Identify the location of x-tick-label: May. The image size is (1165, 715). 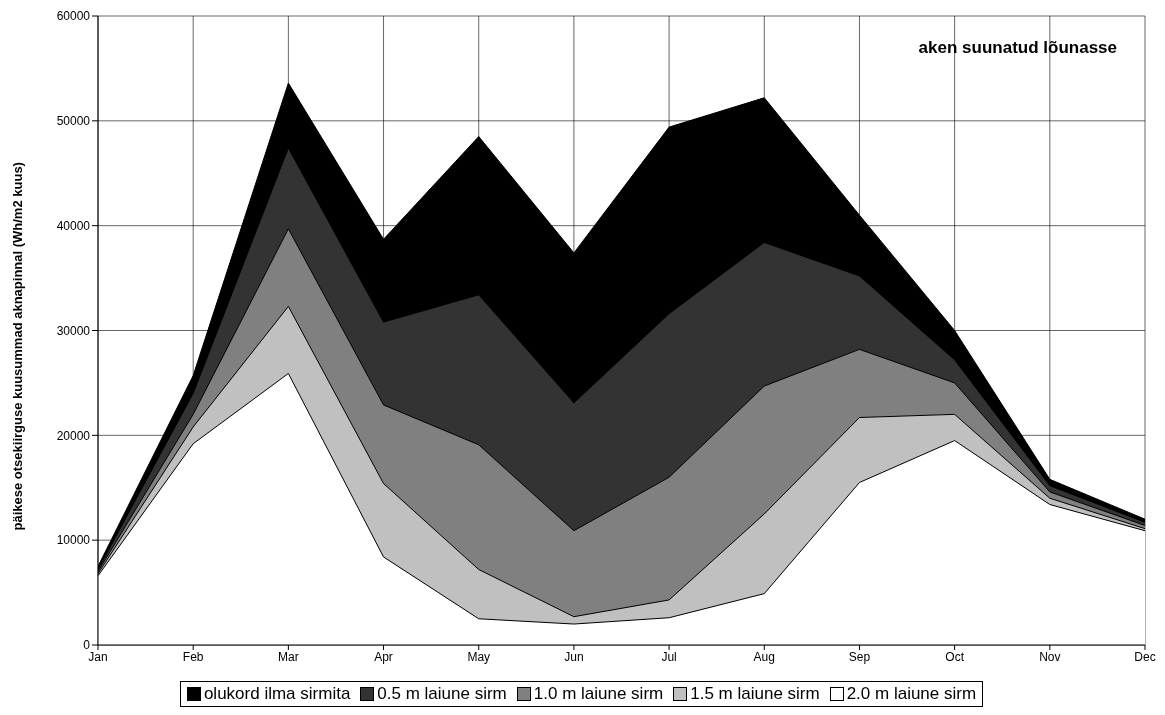
(479, 656).